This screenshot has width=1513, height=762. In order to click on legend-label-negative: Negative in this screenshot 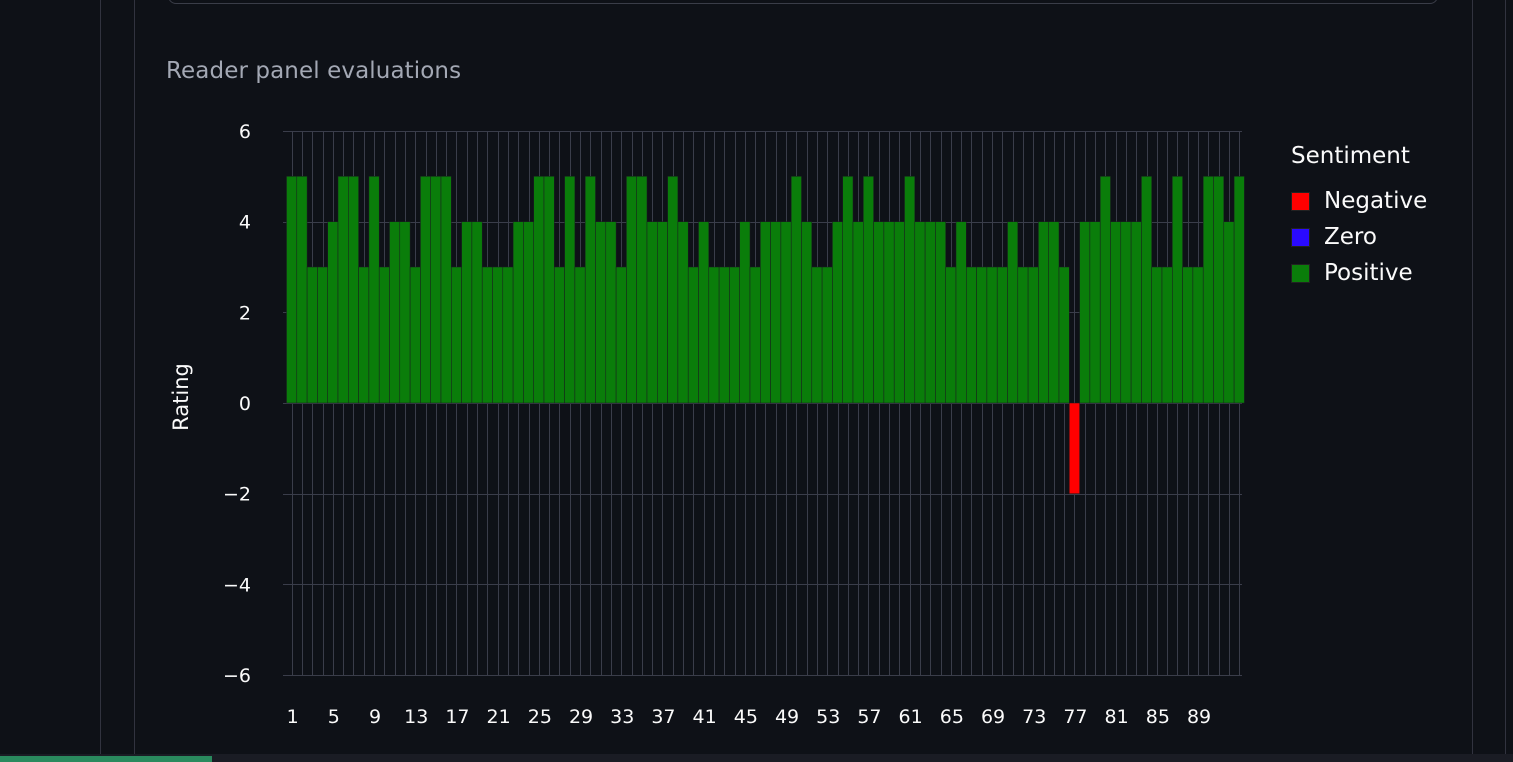, I will do `click(1376, 201)`.